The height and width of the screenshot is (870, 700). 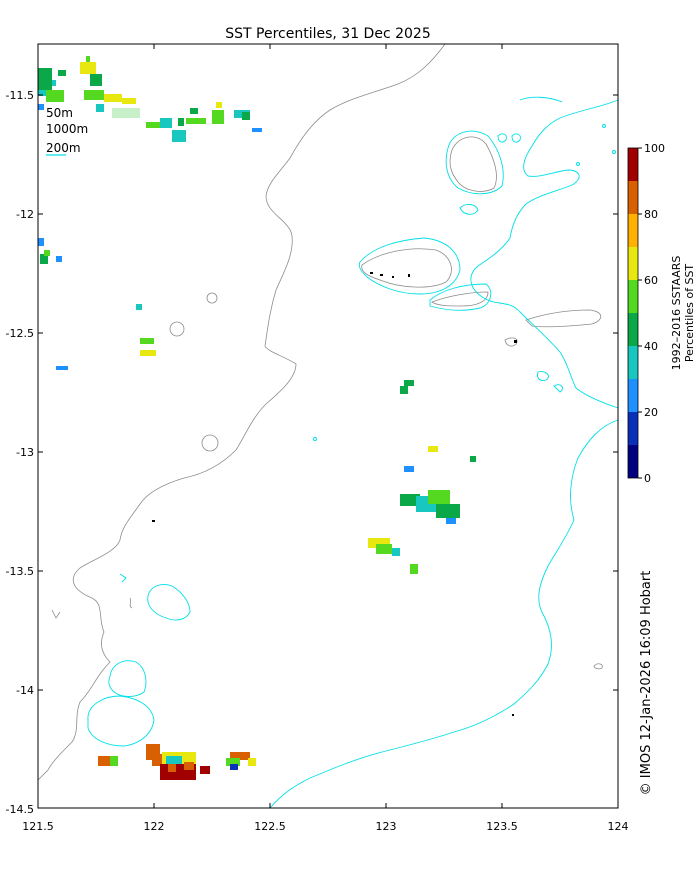 What do you see at coordinates (20, 95) in the screenshot?
I see `y-tick-label: -11.5` at bounding box center [20, 95].